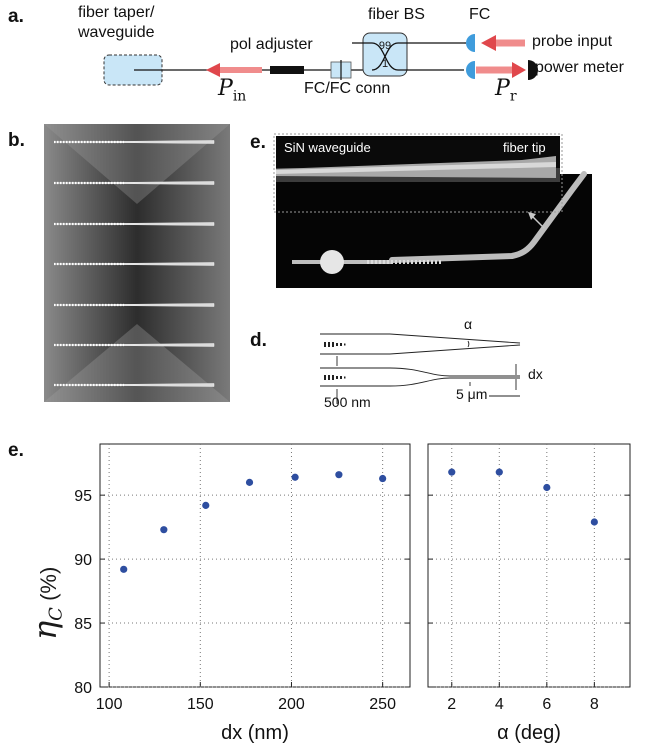  What do you see at coordinates (533, 70) in the screenshot?
I see `power-meter-icon` at bounding box center [533, 70].